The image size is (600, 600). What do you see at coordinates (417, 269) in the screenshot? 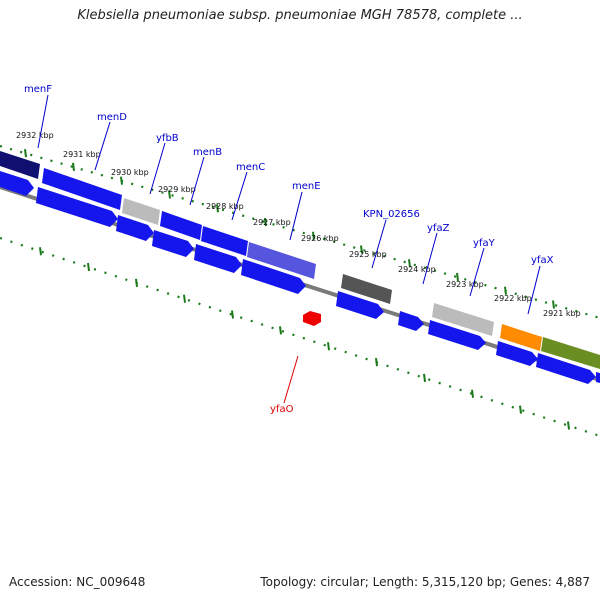
I see `kbp-tick-label: 2924 kbp` at bounding box center [417, 269].